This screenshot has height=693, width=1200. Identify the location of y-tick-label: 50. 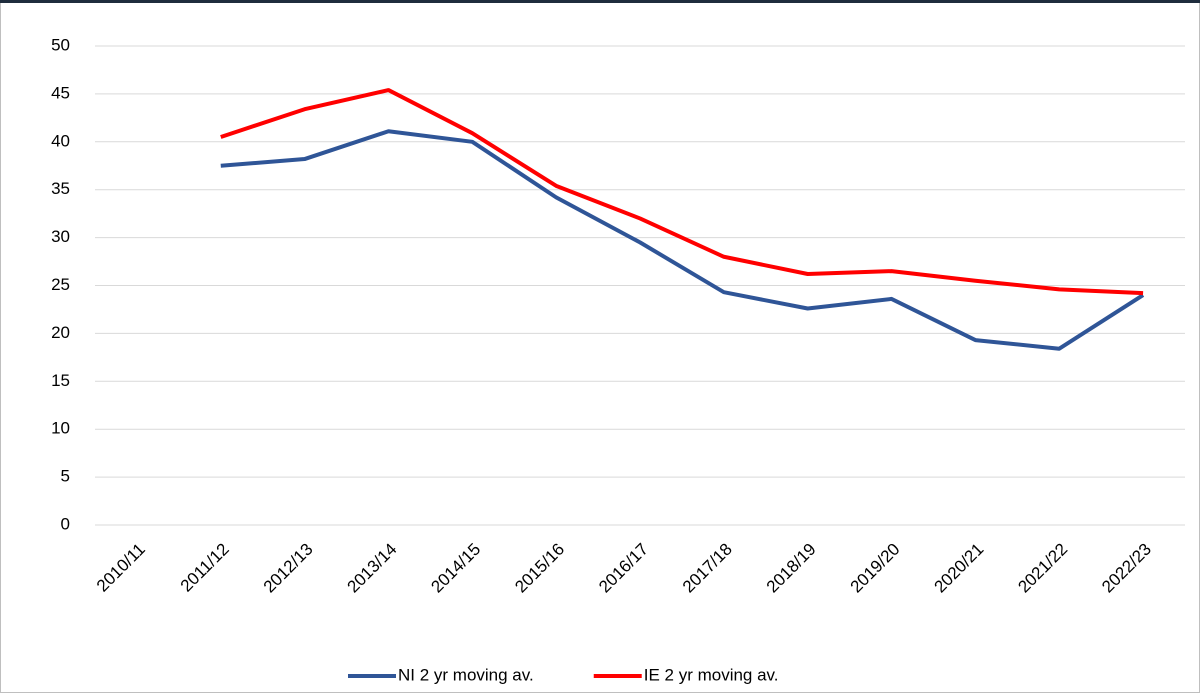
(60, 44).